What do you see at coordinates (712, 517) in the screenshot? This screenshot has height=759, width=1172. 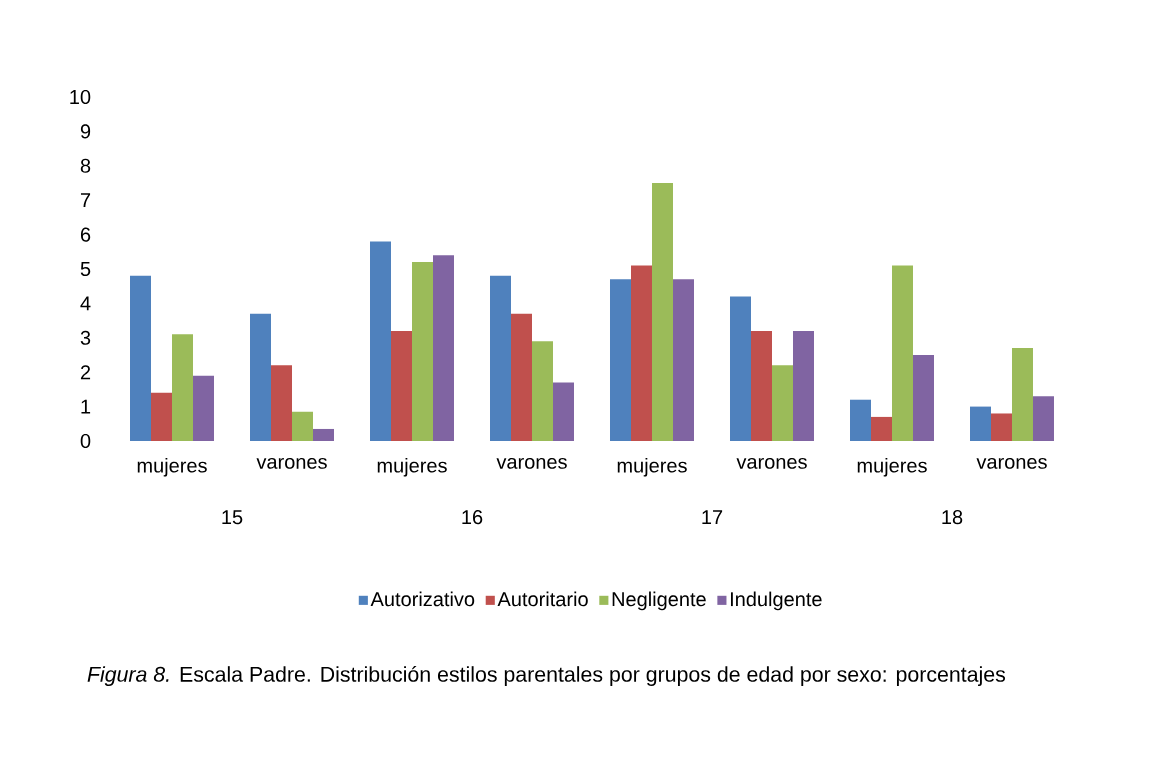 I see `text: 17` at bounding box center [712, 517].